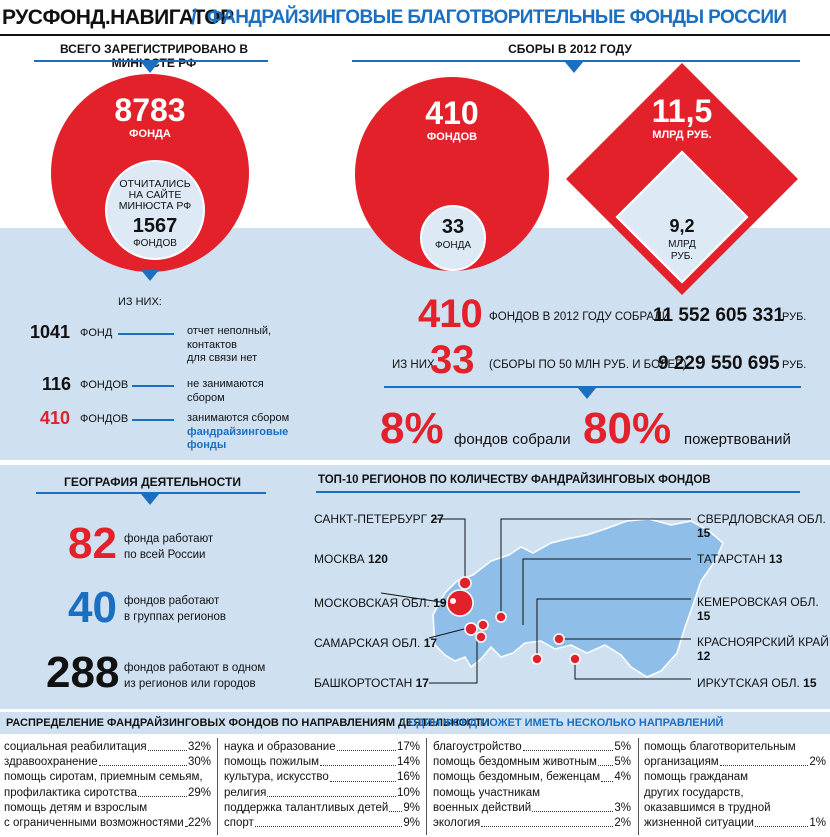 This screenshot has height=837, width=830. What do you see at coordinates (763, 649) in the screenshot?
I see `region-krasnoyarsk: КРАСНОЯРСКИЙ КРАЙ 12` at bounding box center [763, 649].